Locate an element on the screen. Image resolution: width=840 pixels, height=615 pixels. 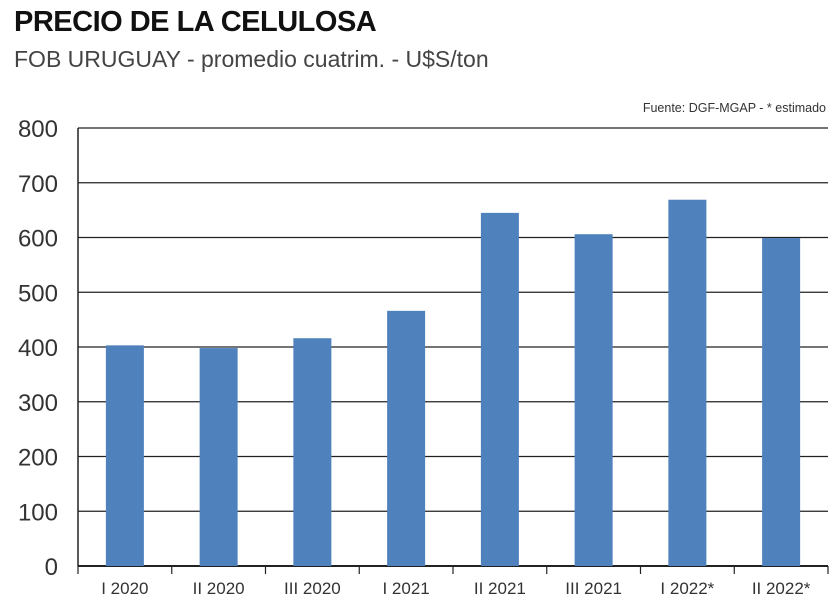
y-tick-label: 700 is located at coordinates (38, 184).